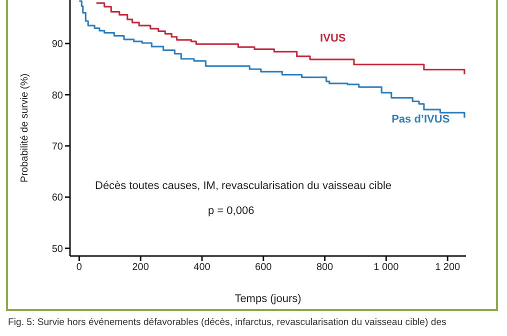 This screenshot has width=507, height=336. I want to click on x-tick-label: 1 000, so click(387, 268).